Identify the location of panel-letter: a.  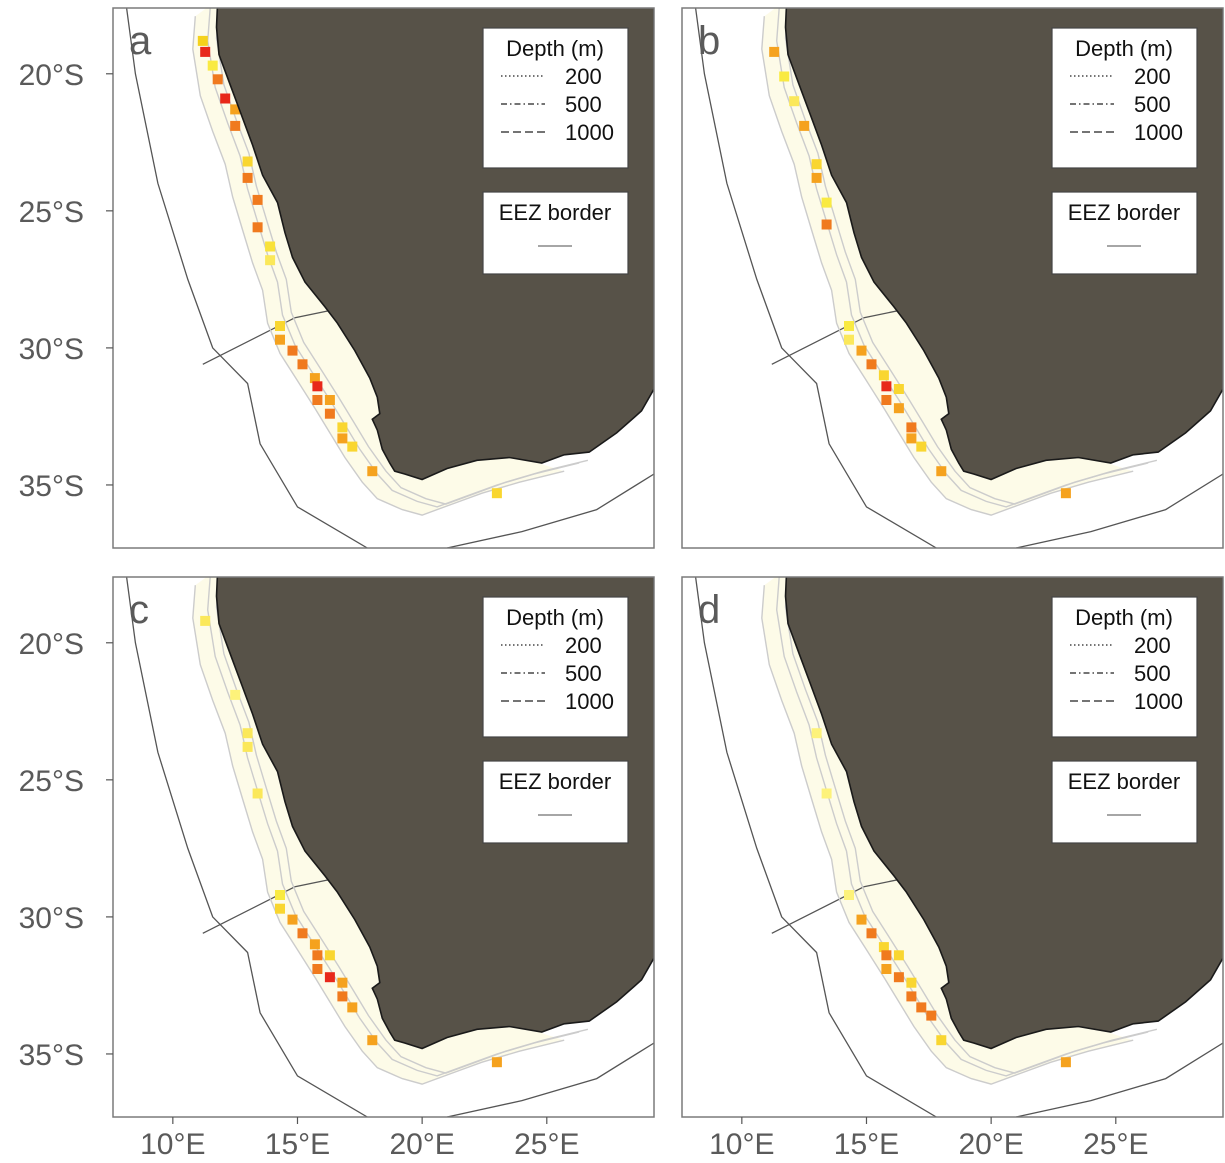
(140, 41).